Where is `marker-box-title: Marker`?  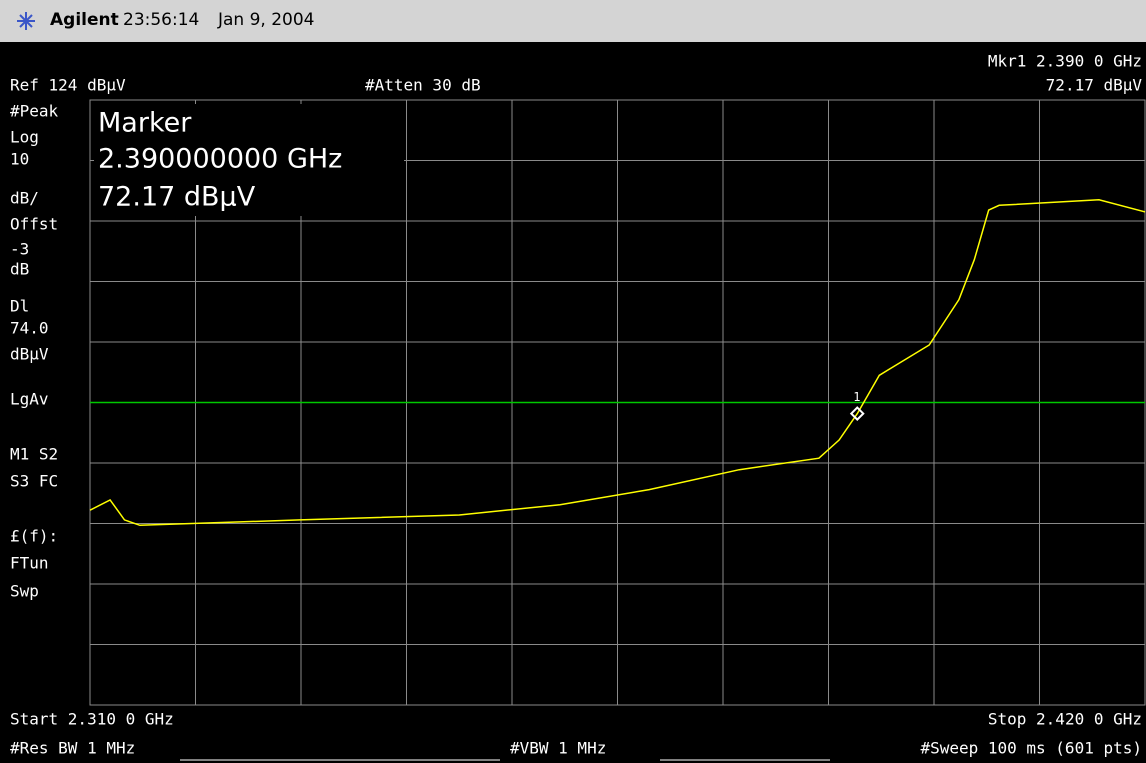 marker-box-title: Marker is located at coordinates (145, 123).